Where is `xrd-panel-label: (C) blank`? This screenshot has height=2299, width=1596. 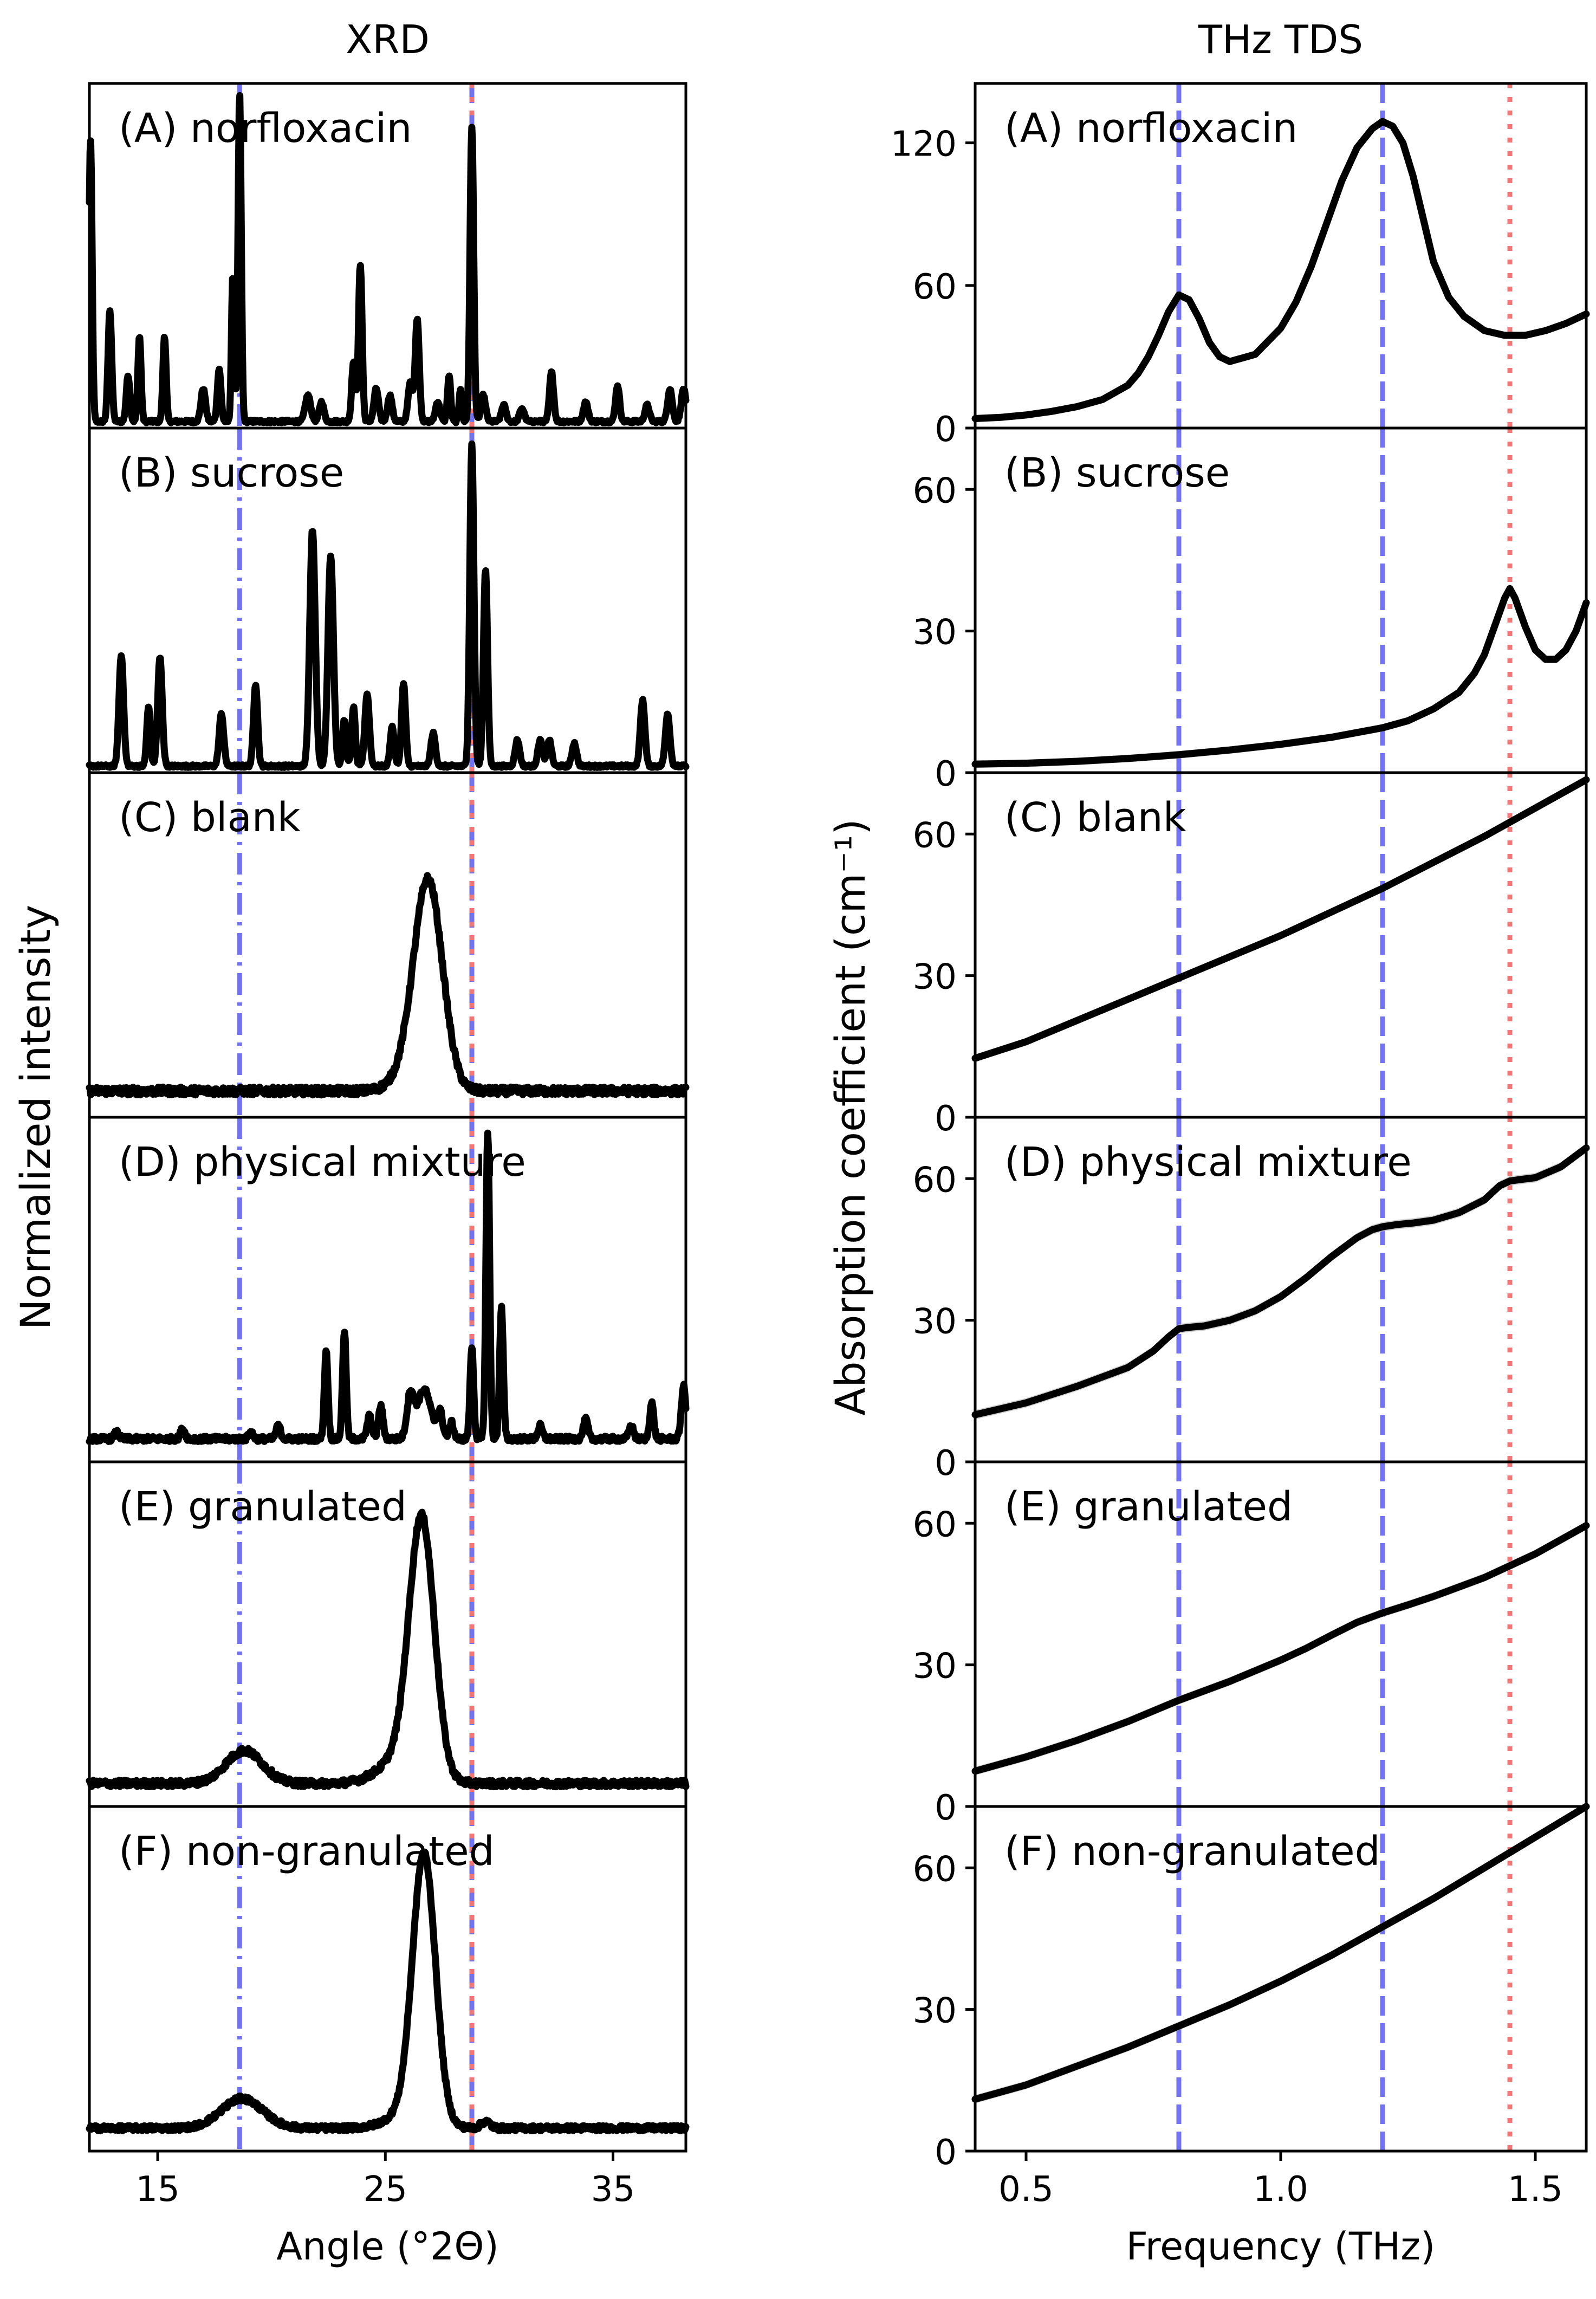 xrd-panel-label: (C) blank is located at coordinates (210, 818).